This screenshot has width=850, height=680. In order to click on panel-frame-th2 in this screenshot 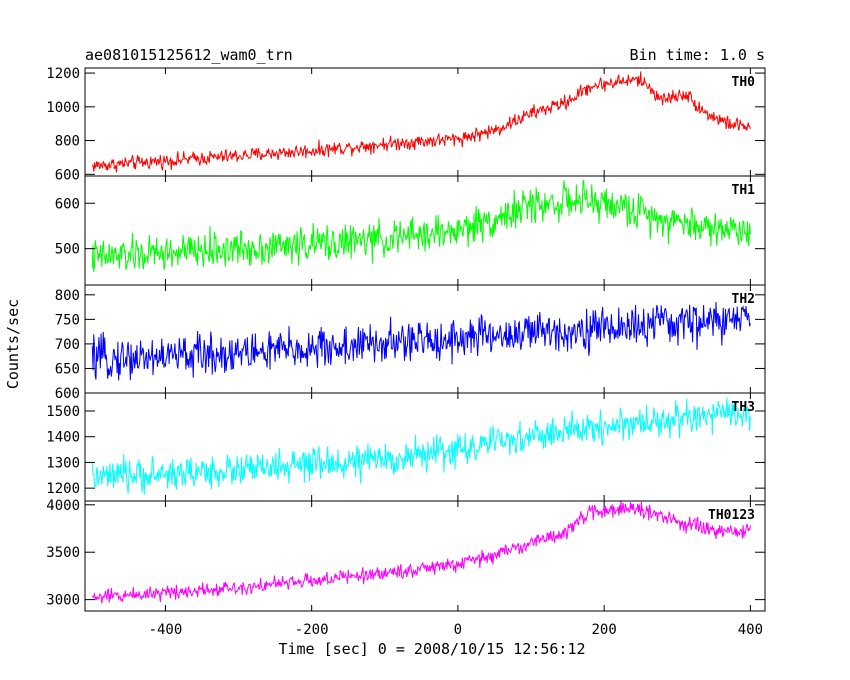, I will do `click(425, 339)`.